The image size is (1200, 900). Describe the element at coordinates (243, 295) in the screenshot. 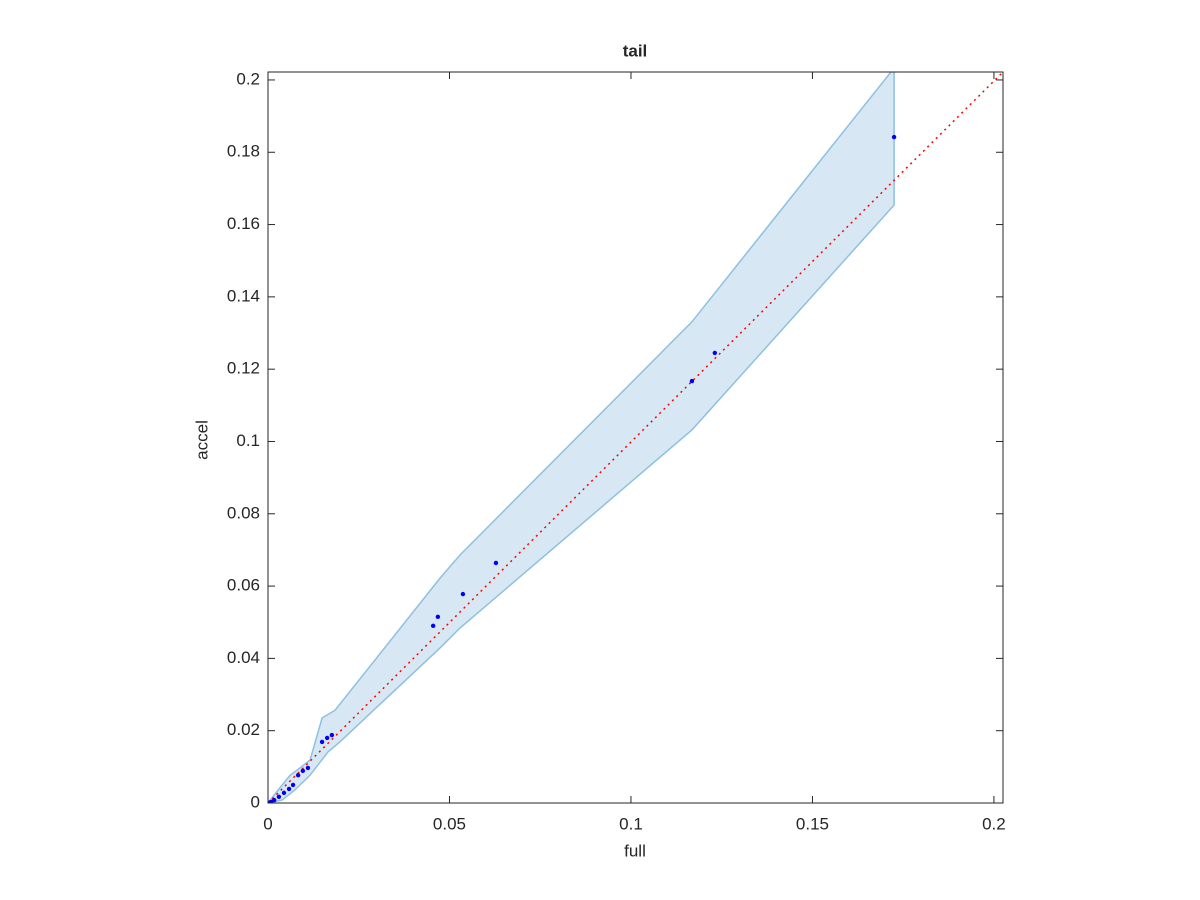

I see `y-tick-label: 0.14` at that location.